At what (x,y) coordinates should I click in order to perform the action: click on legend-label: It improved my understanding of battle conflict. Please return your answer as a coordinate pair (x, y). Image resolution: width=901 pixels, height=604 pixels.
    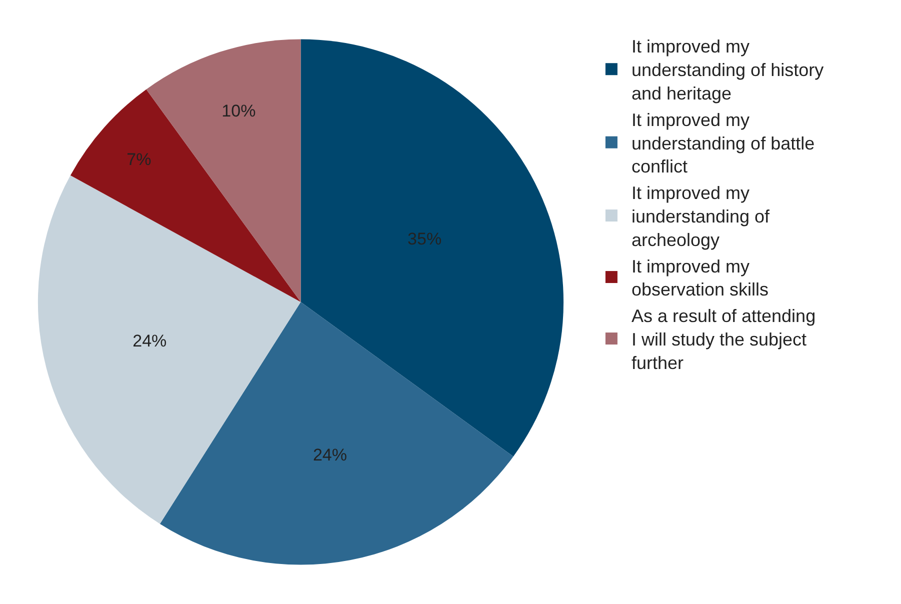
    Looking at the image, I should click on (723, 143).